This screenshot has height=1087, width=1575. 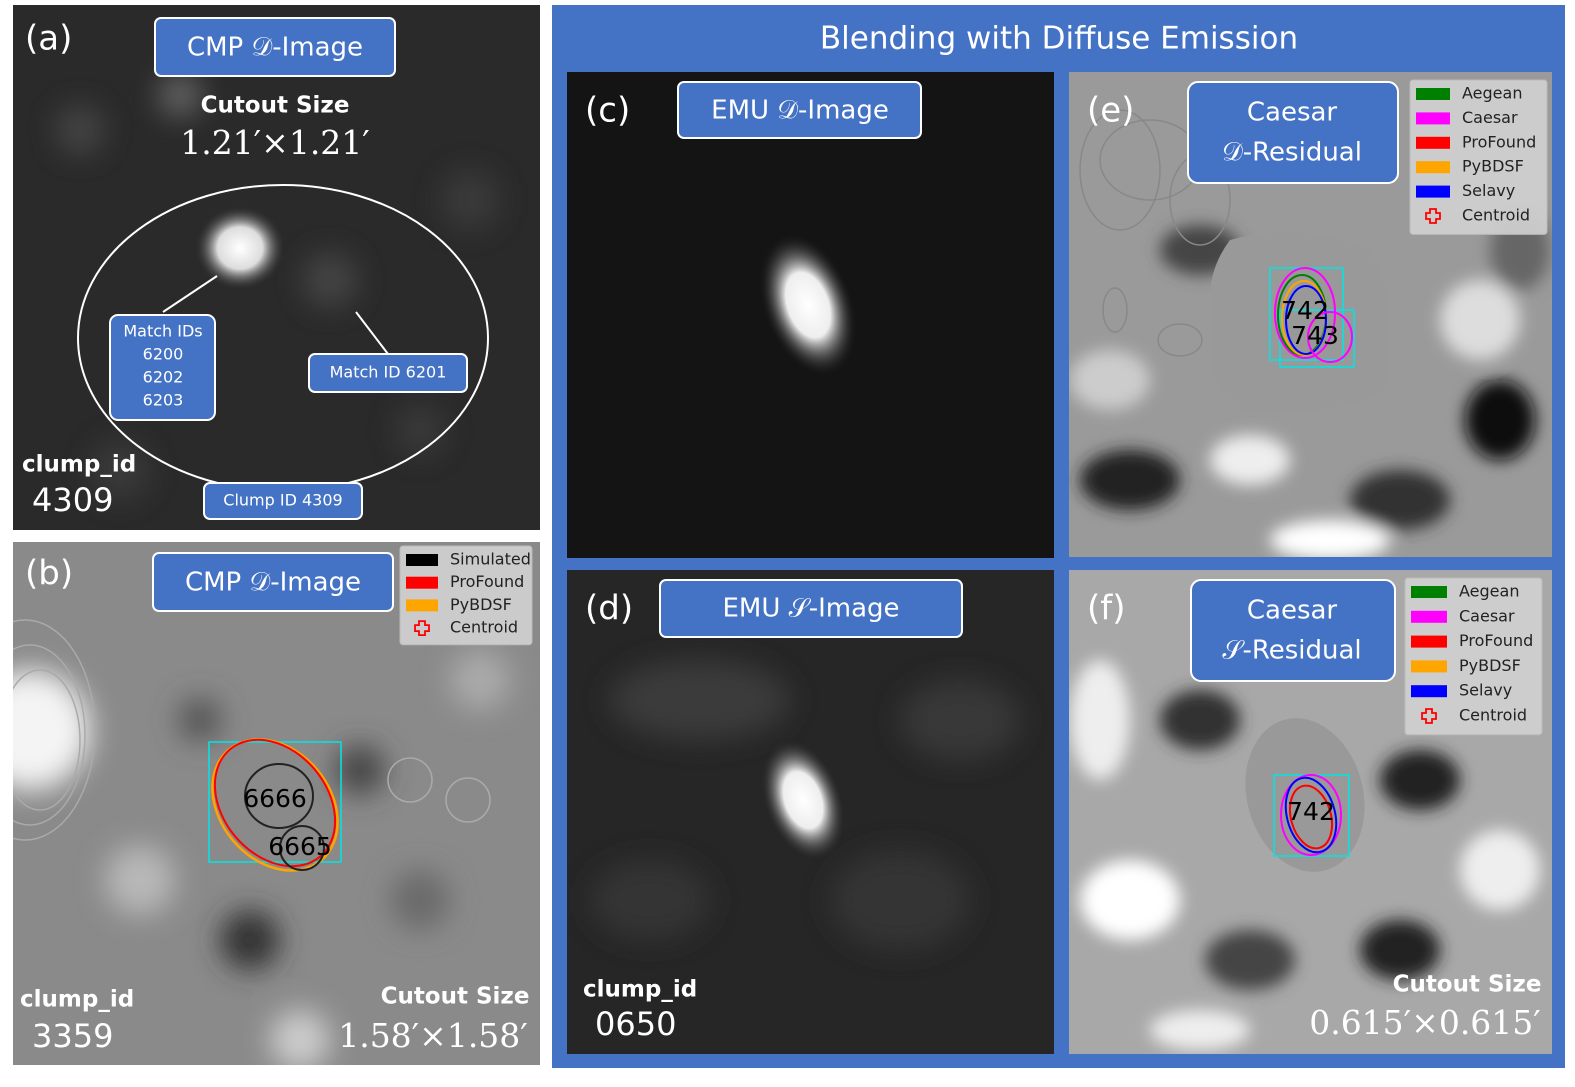 I want to click on source-id: 6666, so click(x=275, y=798).